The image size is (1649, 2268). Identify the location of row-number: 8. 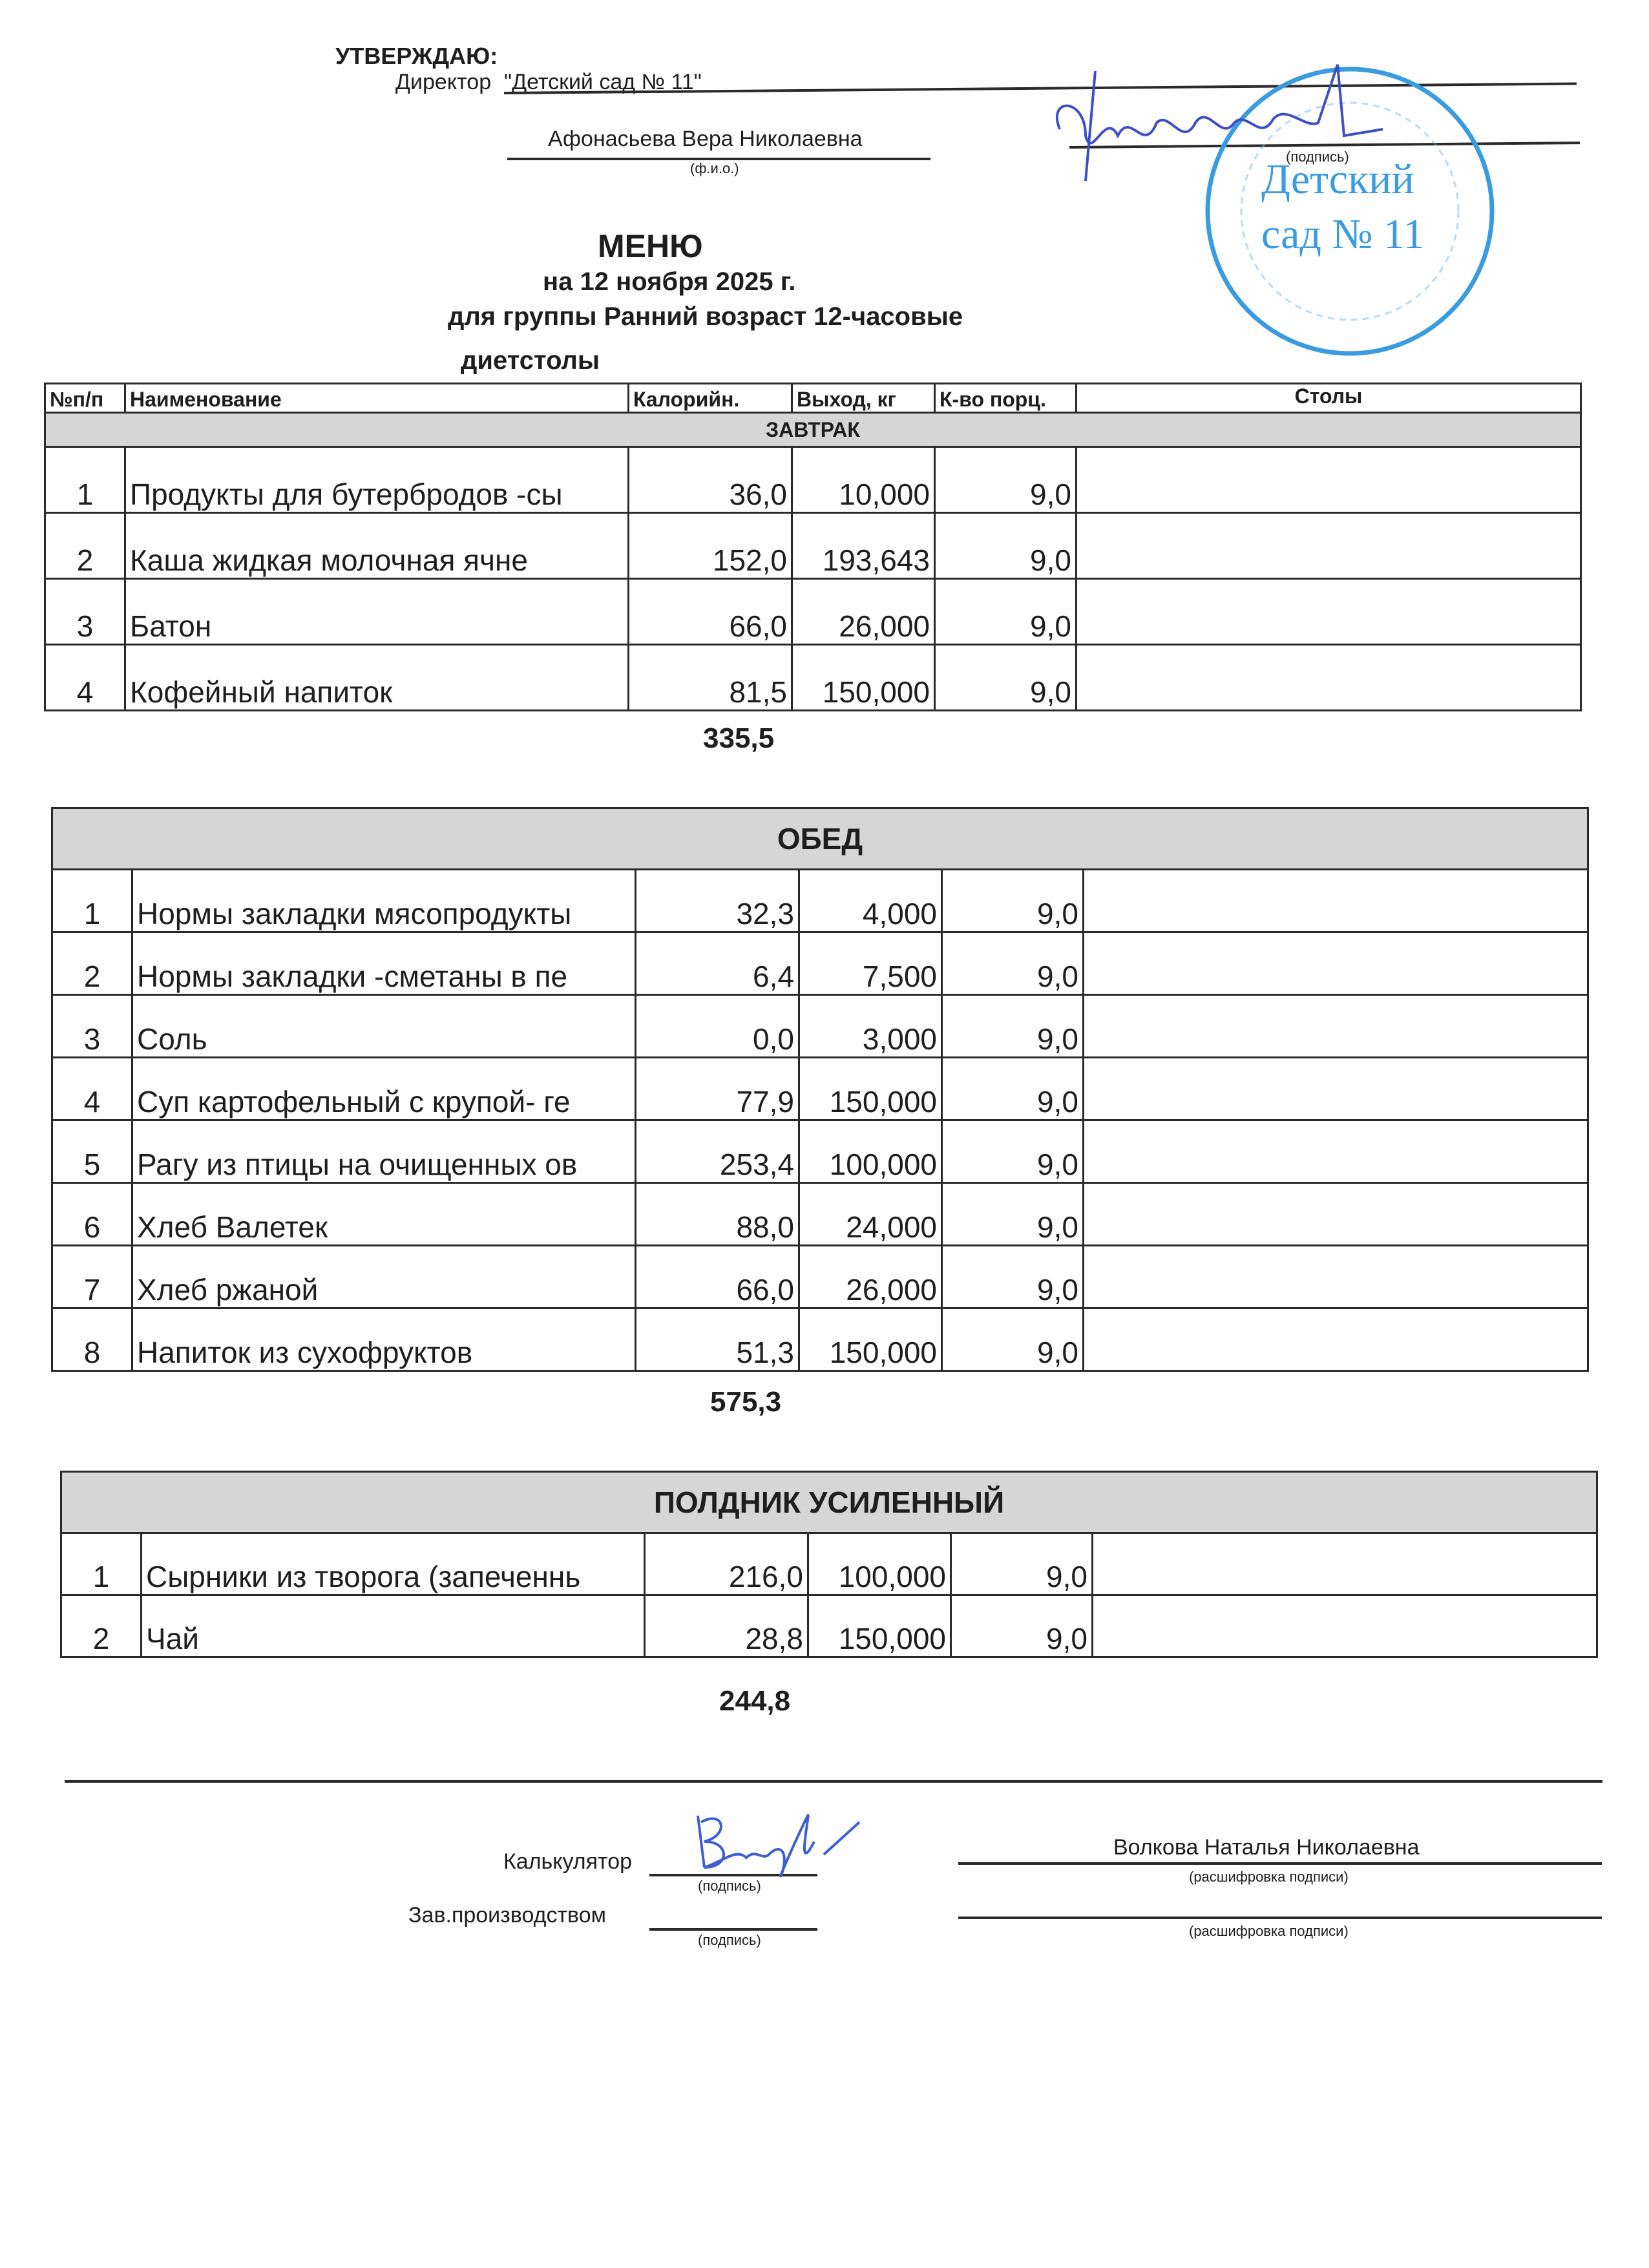
(92, 1339).